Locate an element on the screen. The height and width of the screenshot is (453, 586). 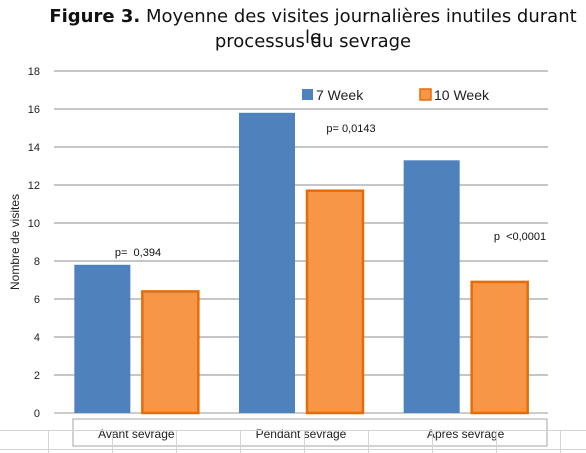
legend-label: 10 Week is located at coordinates (462, 95).